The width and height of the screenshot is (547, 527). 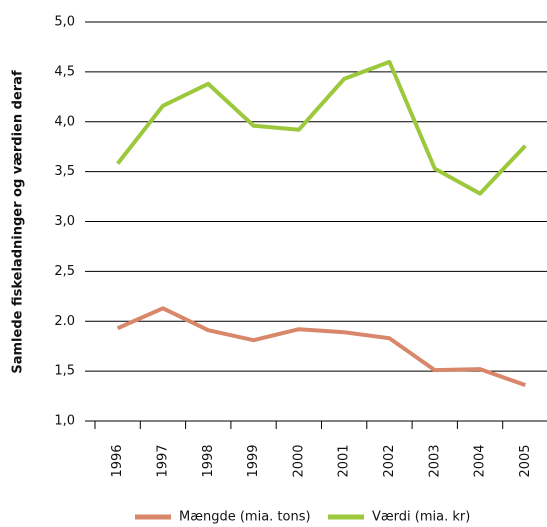 I want to click on y-tick-label: 1,5, so click(x=64, y=371).